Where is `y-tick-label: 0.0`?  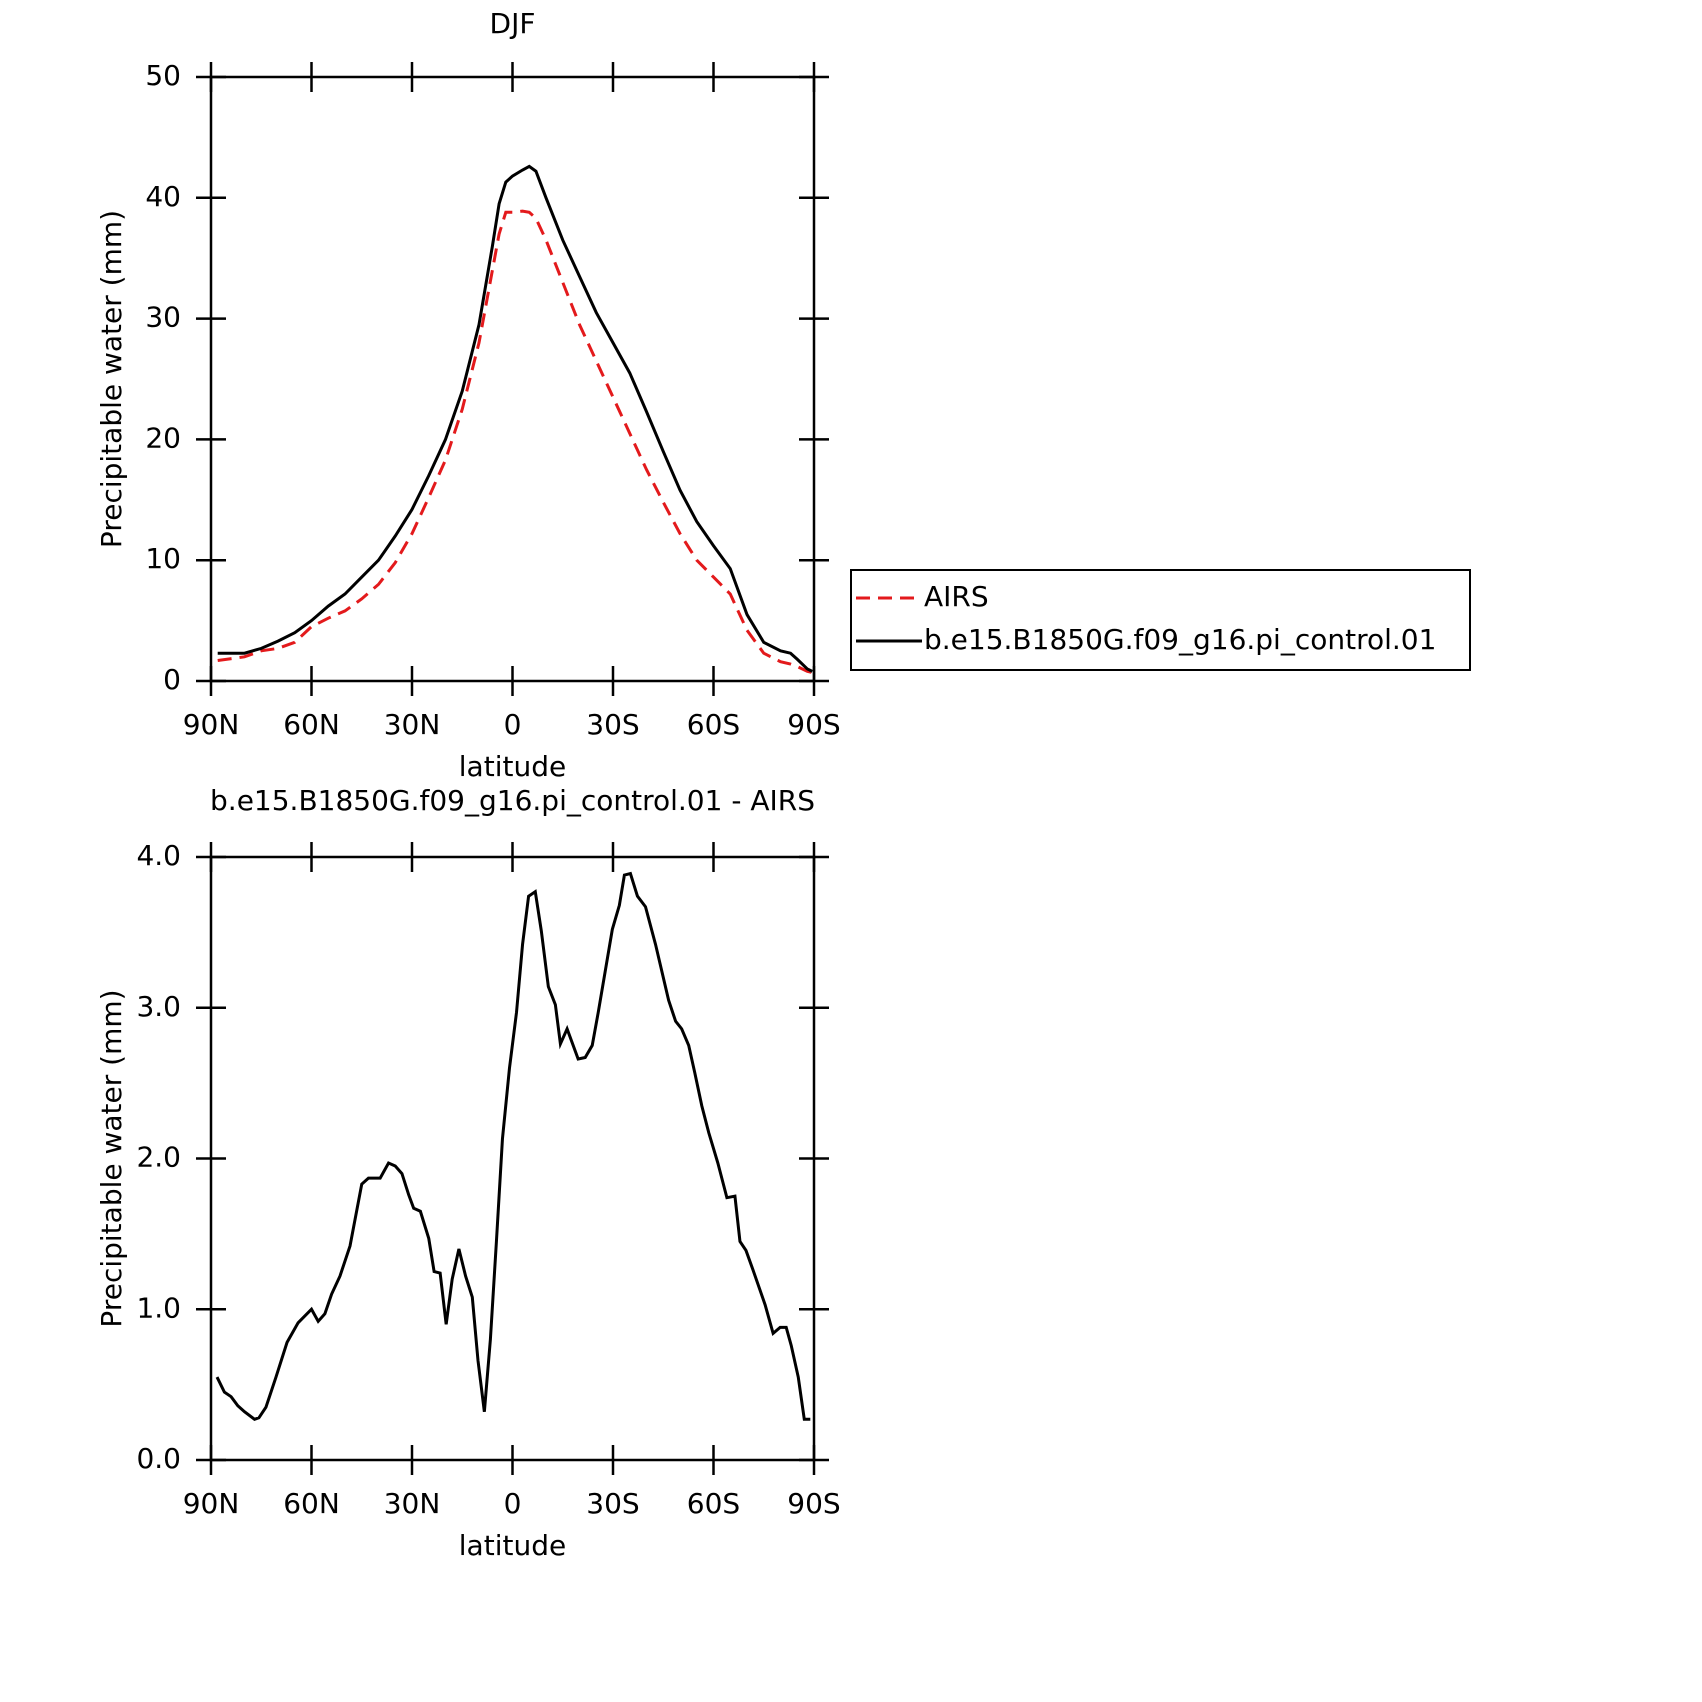 y-tick-label: 0.0 is located at coordinates (158, 1458).